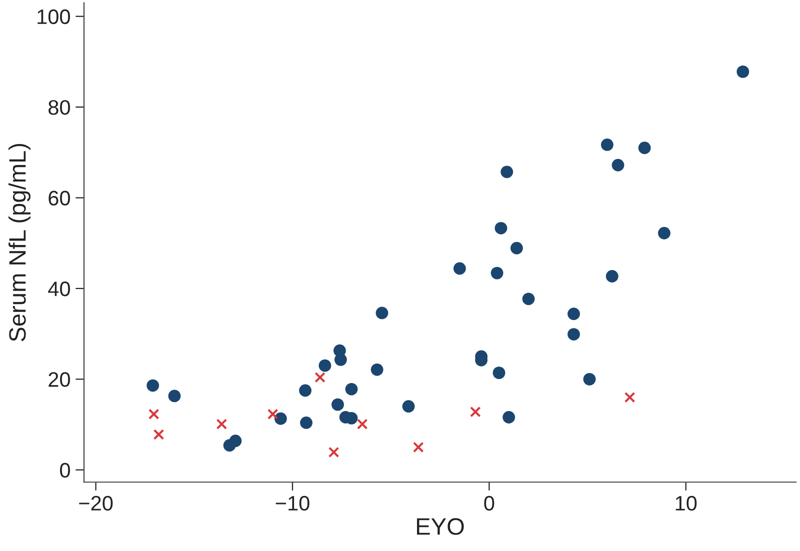  What do you see at coordinates (65, 470) in the screenshot?
I see `y-tick-label: 0` at bounding box center [65, 470].